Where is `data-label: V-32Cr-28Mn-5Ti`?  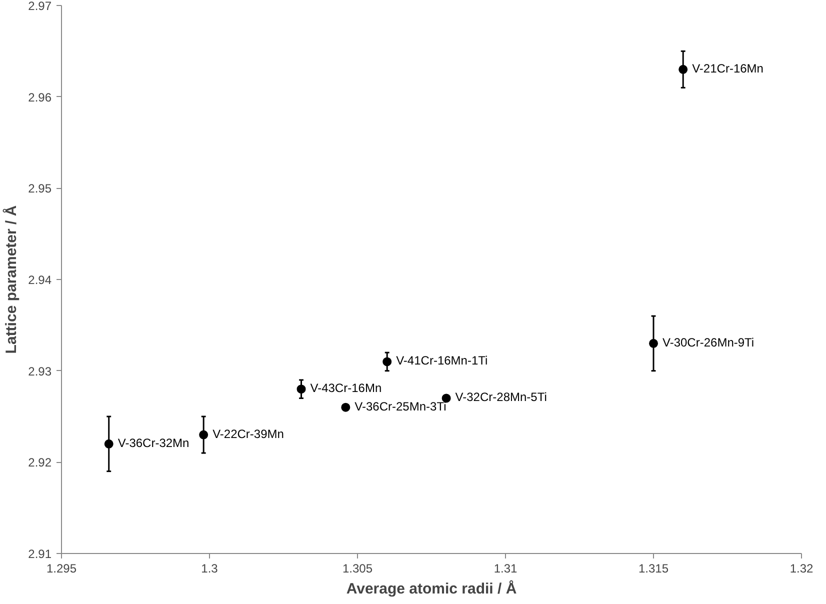 data-label: V-32Cr-28Mn-5Ti is located at coordinates (501, 397).